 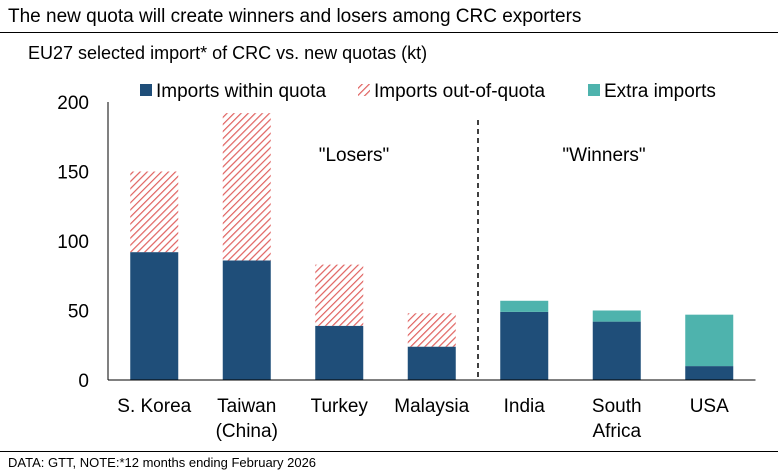 What do you see at coordinates (354, 155) in the screenshot?
I see `annotation-losers: "Losers"` at bounding box center [354, 155].